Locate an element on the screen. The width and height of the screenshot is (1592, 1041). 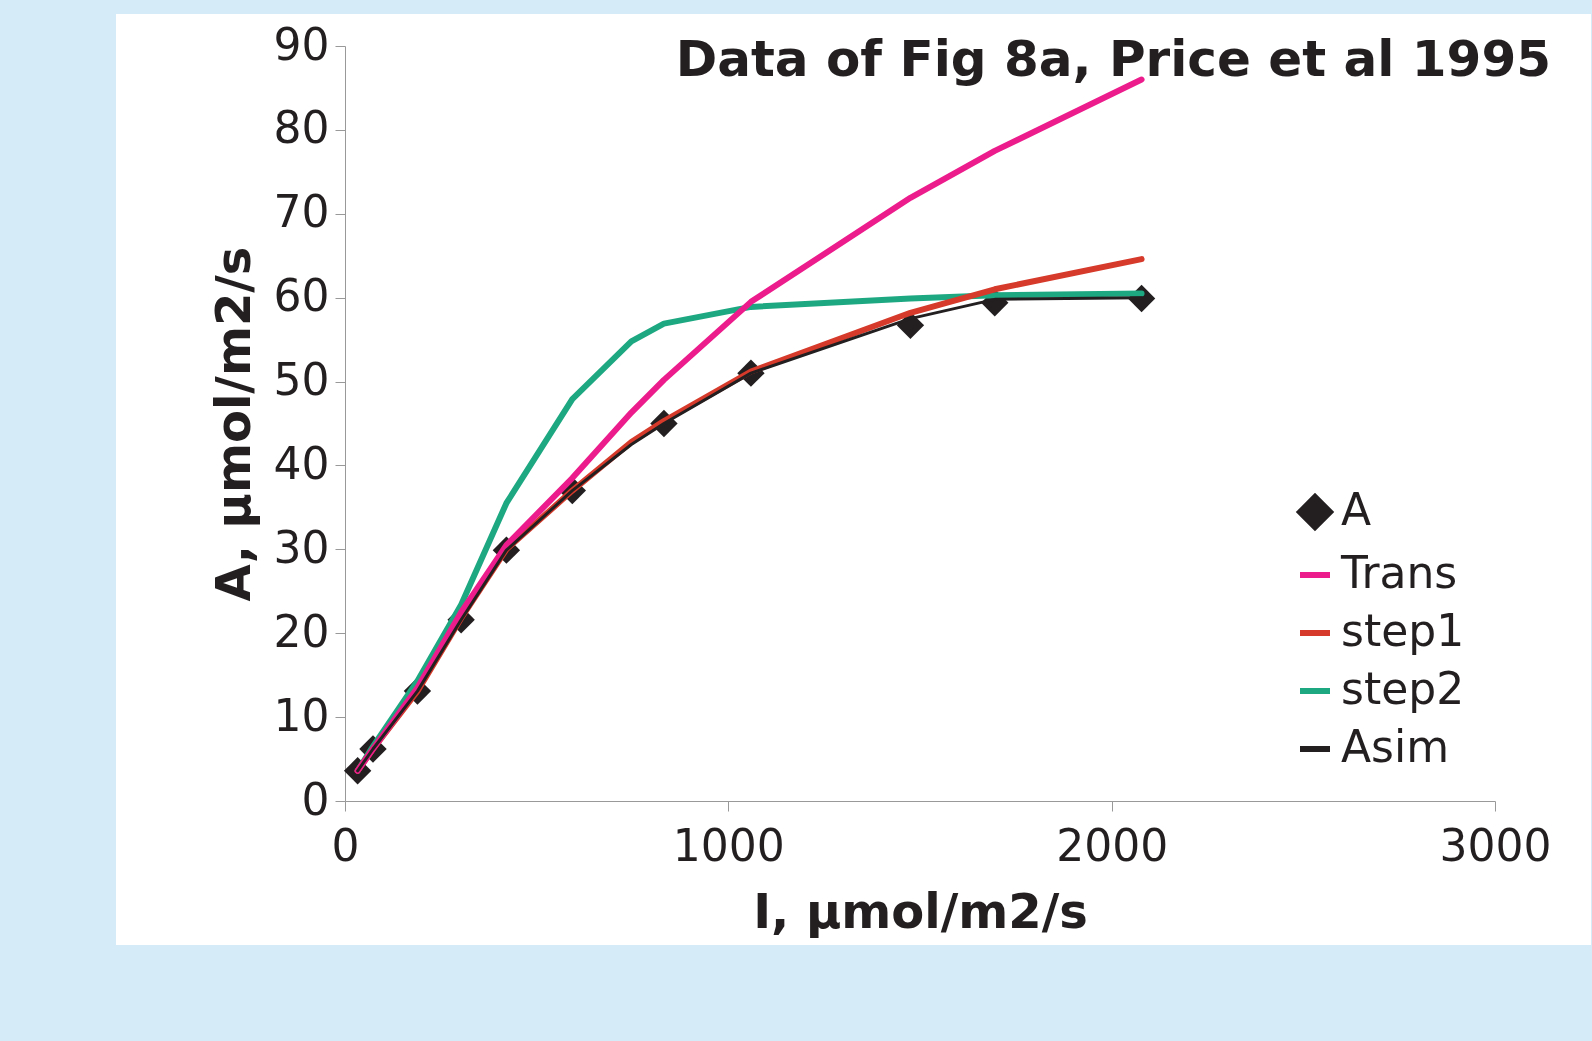
x-axis-title: I, μmol/m2/s is located at coordinates (920, 910).